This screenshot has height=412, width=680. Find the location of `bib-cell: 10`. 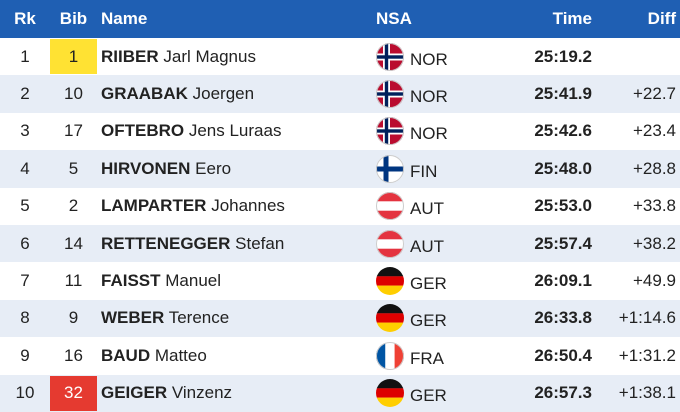

bib-cell: 10 is located at coordinates (73, 94).